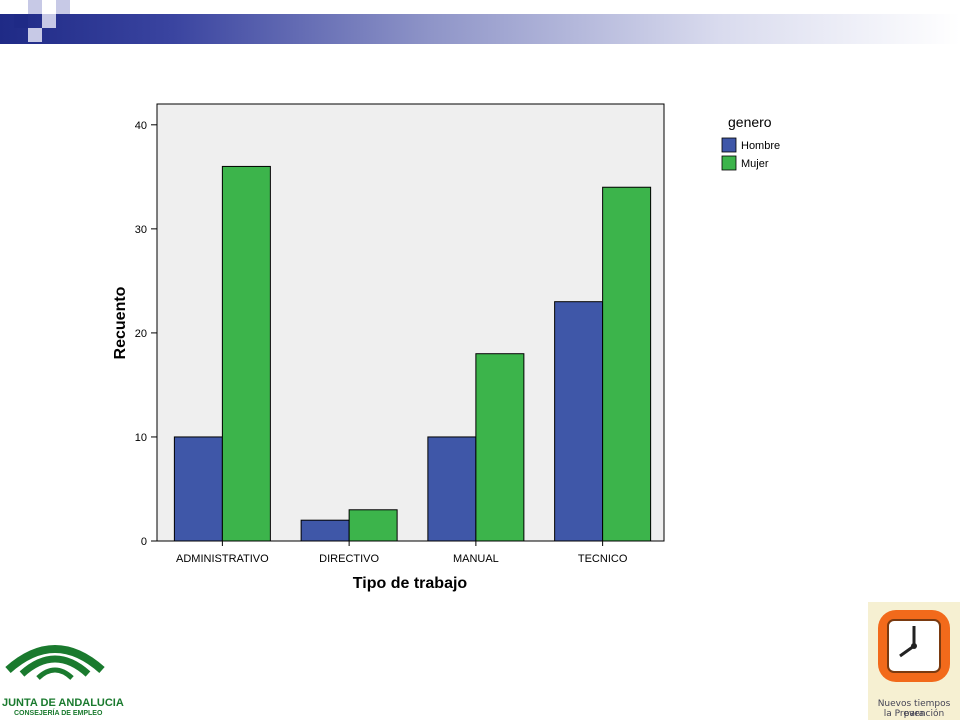 The image size is (960, 720). Describe the element at coordinates (349, 559) in the screenshot. I see `x-tick-label: DIRECTIVO` at that location.